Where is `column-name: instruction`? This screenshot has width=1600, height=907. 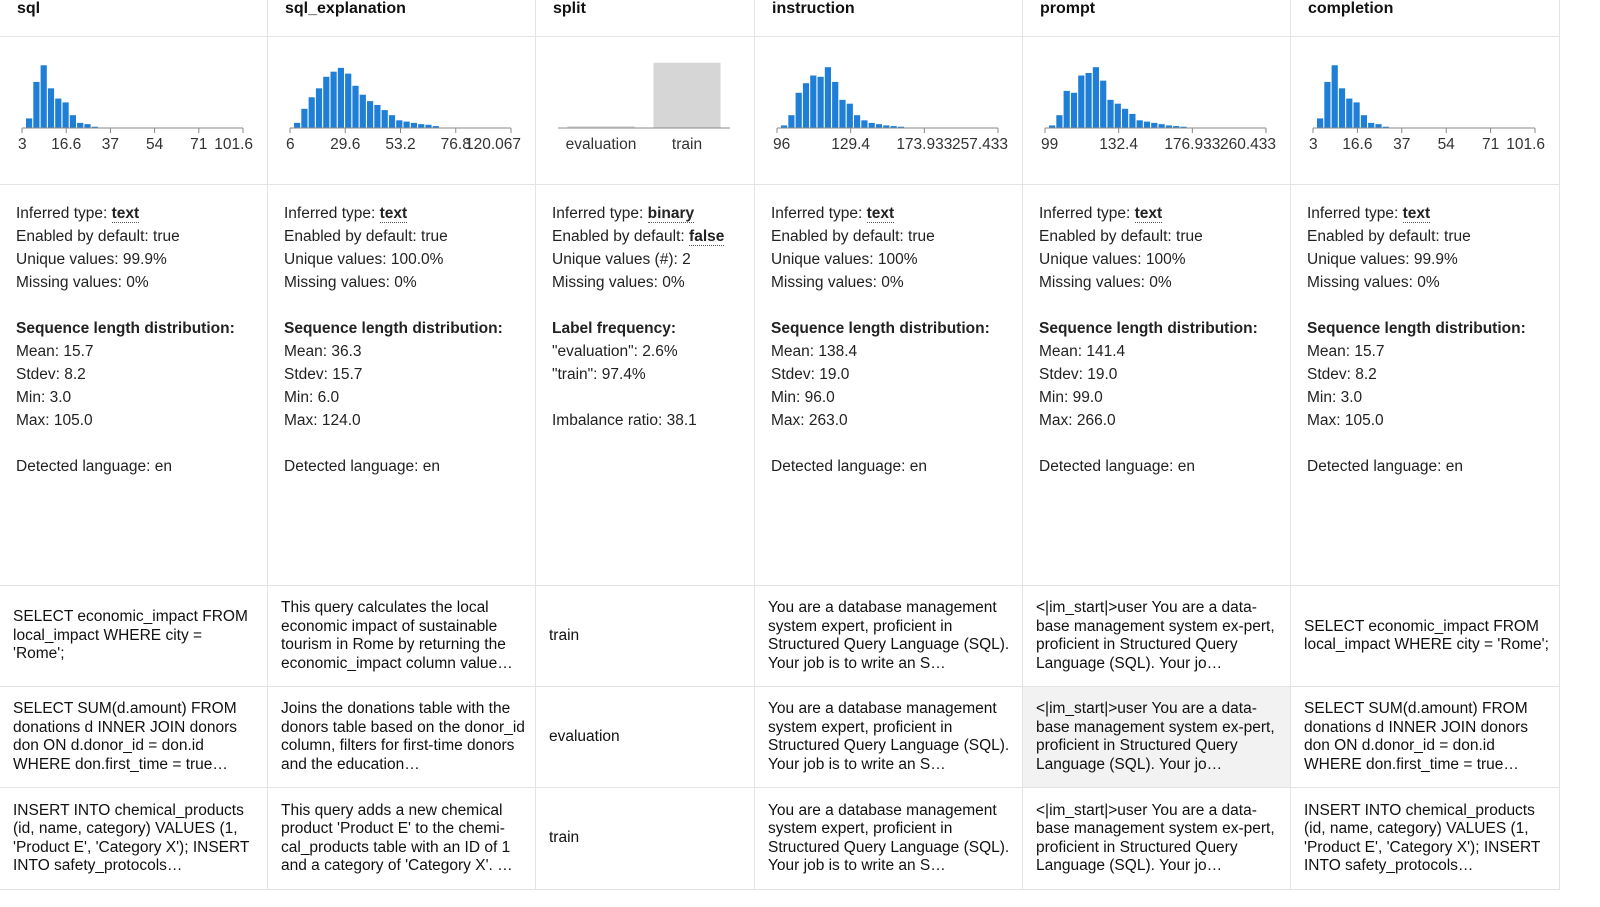 column-name: instruction is located at coordinates (813, 8).